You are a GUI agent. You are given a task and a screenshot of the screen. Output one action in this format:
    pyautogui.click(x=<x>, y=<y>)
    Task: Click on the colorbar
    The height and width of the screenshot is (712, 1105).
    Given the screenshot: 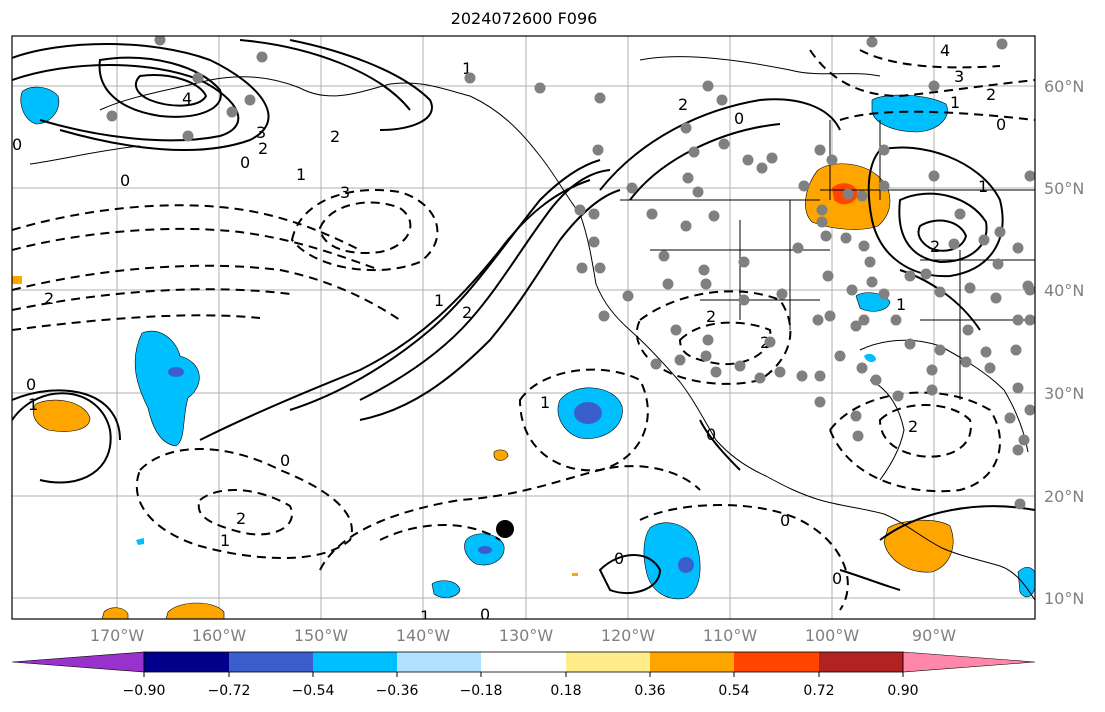 What is the action you would take?
    pyautogui.click(x=523, y=664)
    